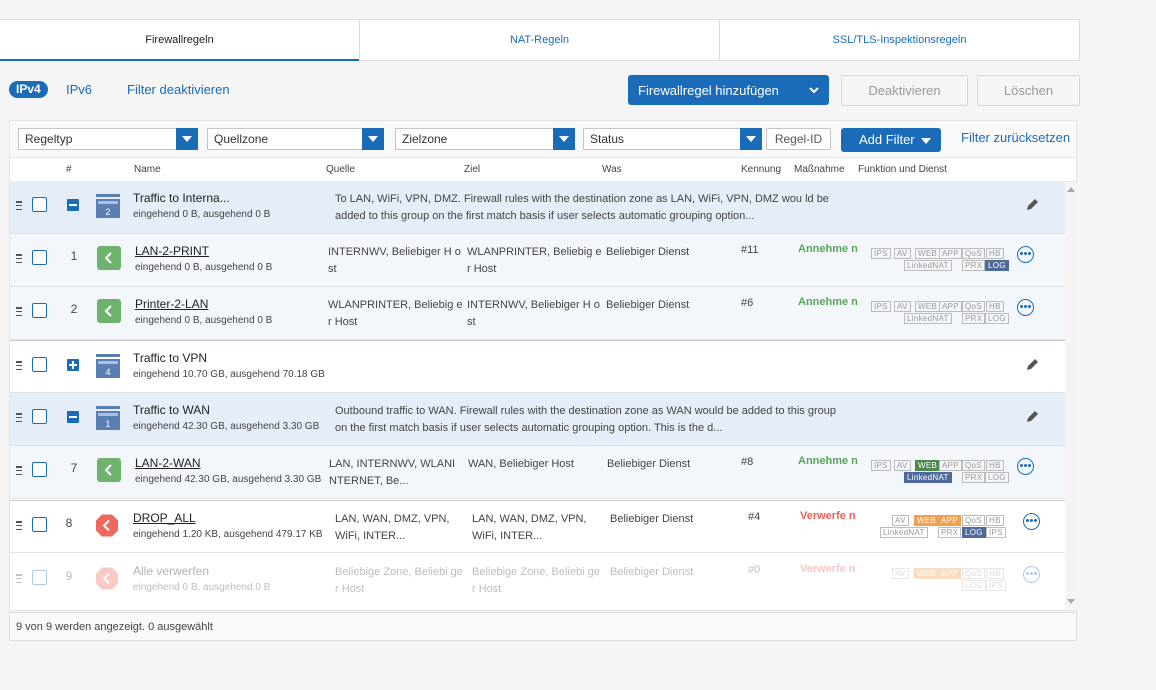 The width and height of the screenshot is (1156, 690). Describe the element at coordinates (995, 253) in the screenshot. I see `badge-hb: HB` at that location.